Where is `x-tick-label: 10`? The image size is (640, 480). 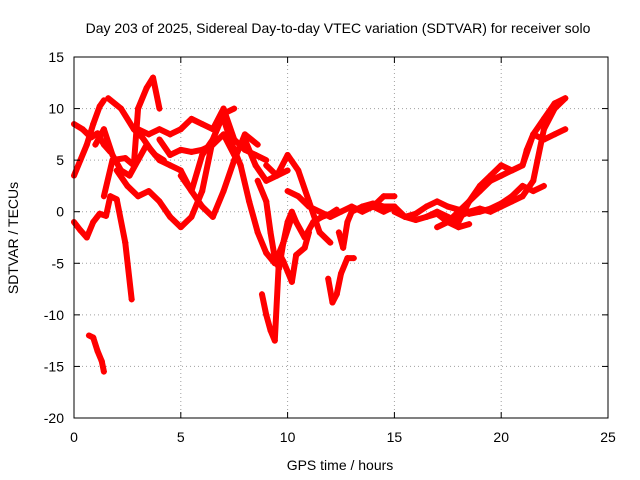
x-tick-label: 10 is located at coordinates (288, 437).